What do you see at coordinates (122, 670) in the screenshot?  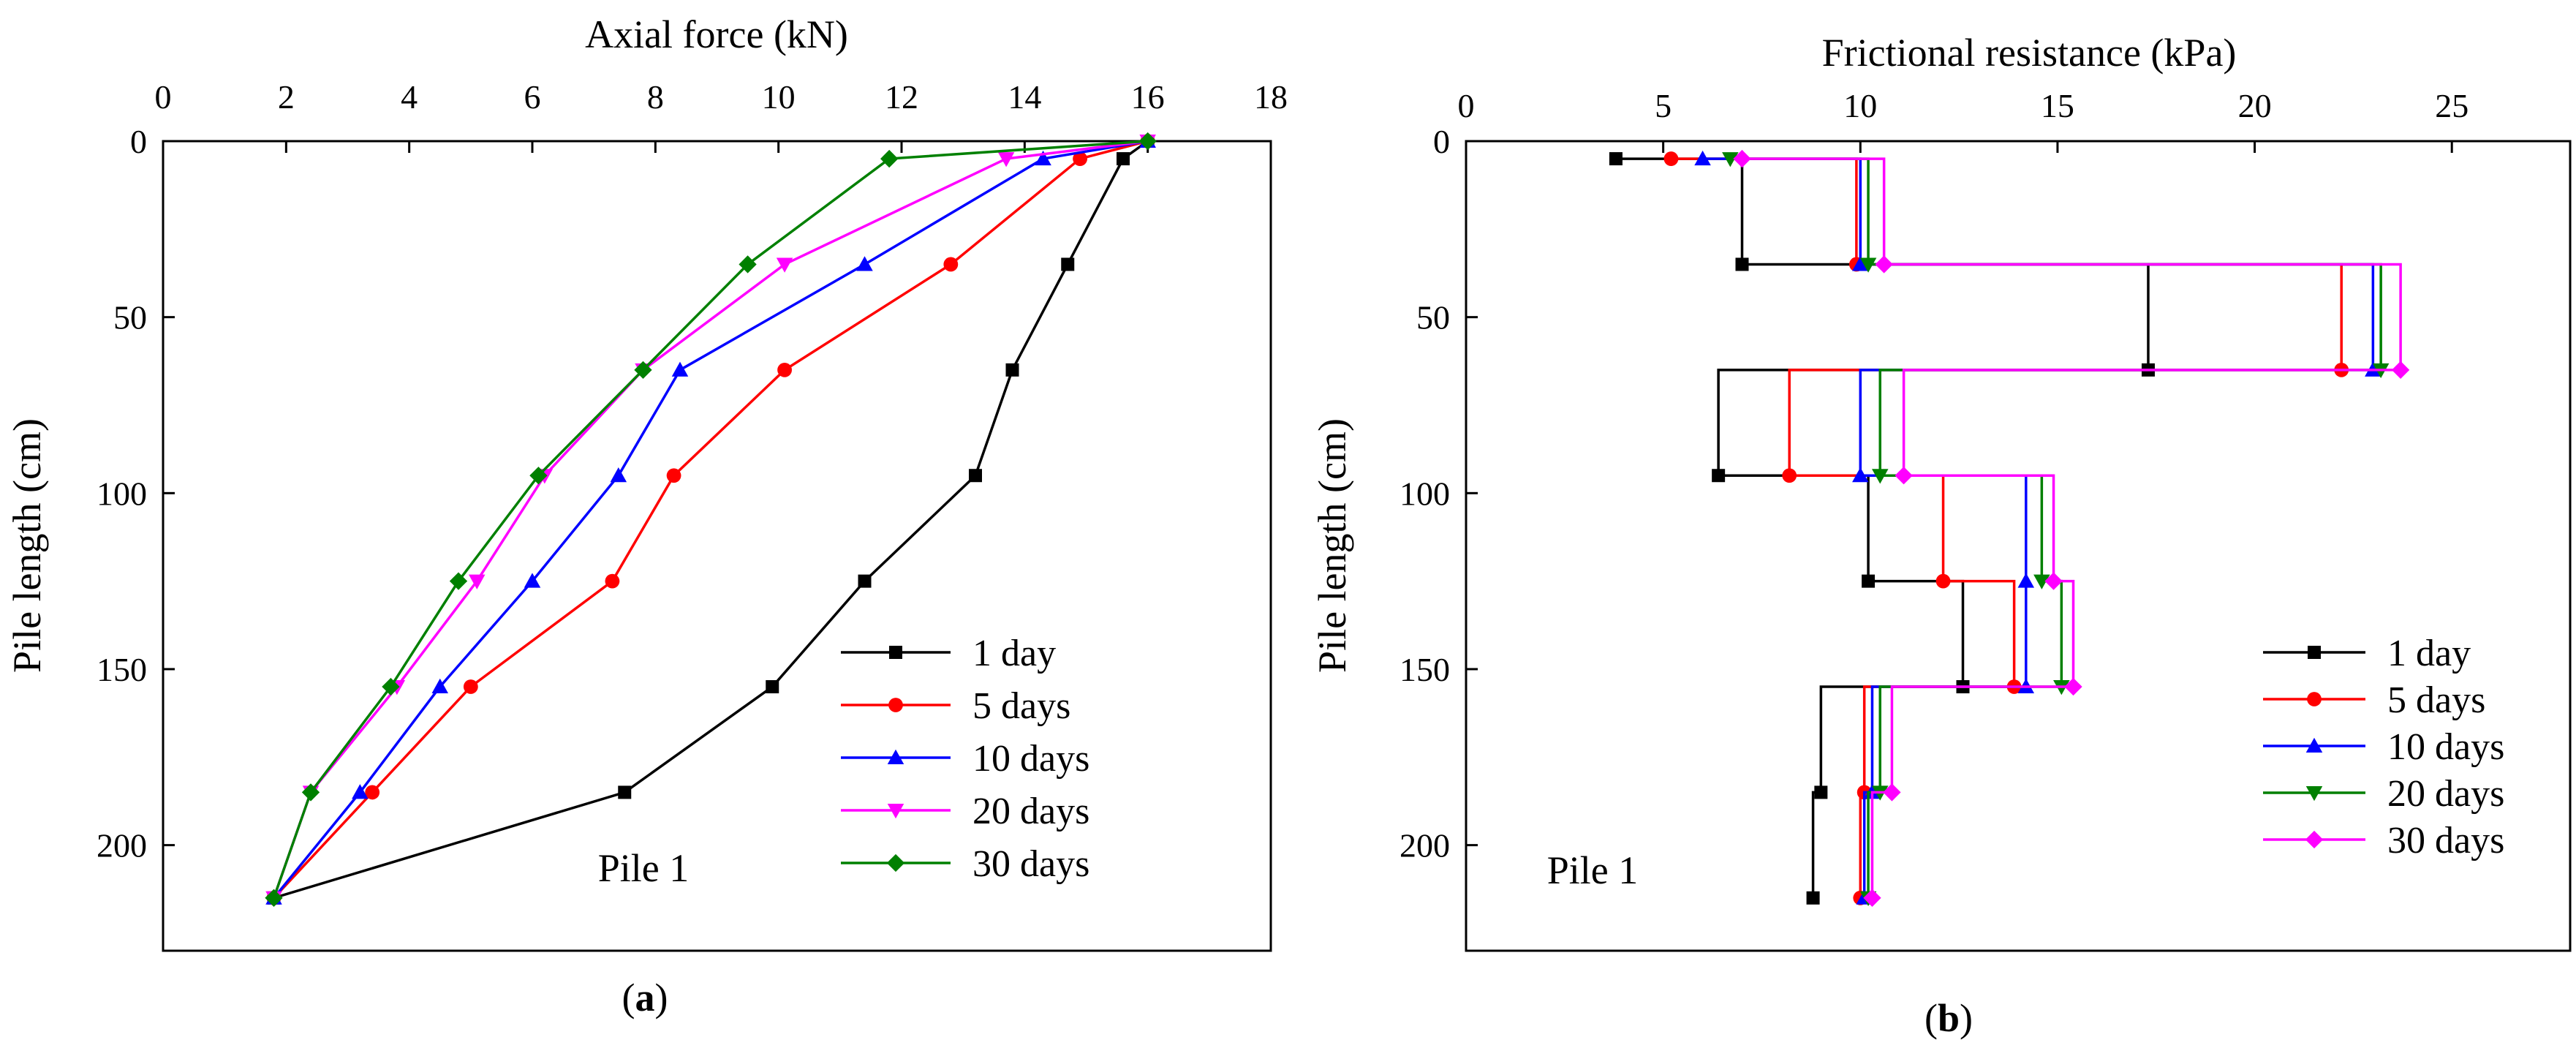 I see `panel-a-y-tick-label: 150` at bounding box center [122, 670].